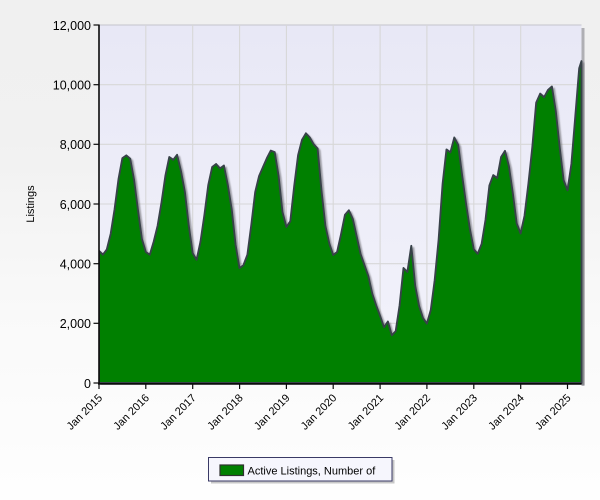 This screenshot has height=500, width=600. What do you see at coordinates (366, 412) in the screenshot?
I see `svg-text: Jan 2021` at bounding box center [366, 412].